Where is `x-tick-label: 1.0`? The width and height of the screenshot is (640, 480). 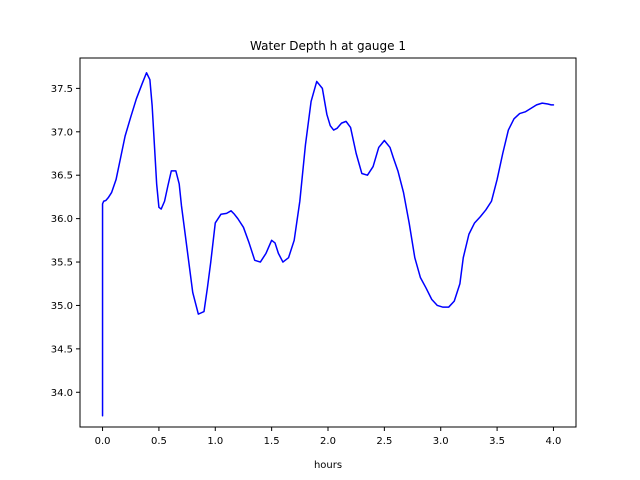 x-tick-label: 1.0 is located at coordinates (215, 441).